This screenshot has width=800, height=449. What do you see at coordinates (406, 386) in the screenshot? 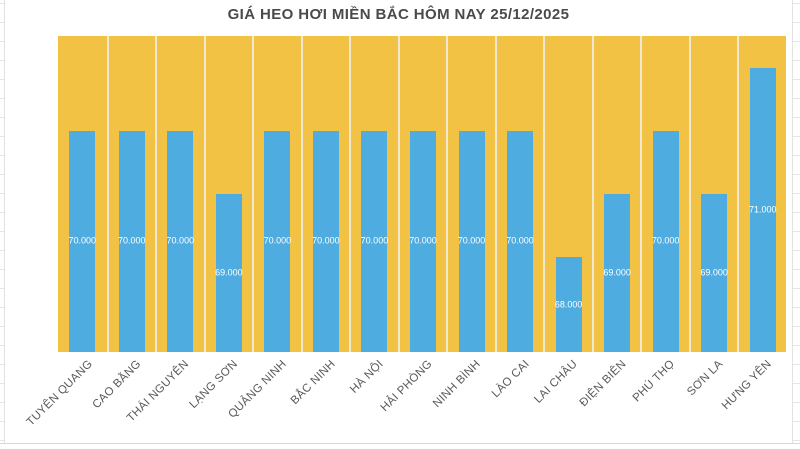
I see `category-label: HẢI PHÒNG` at bounding box center [406, 386].